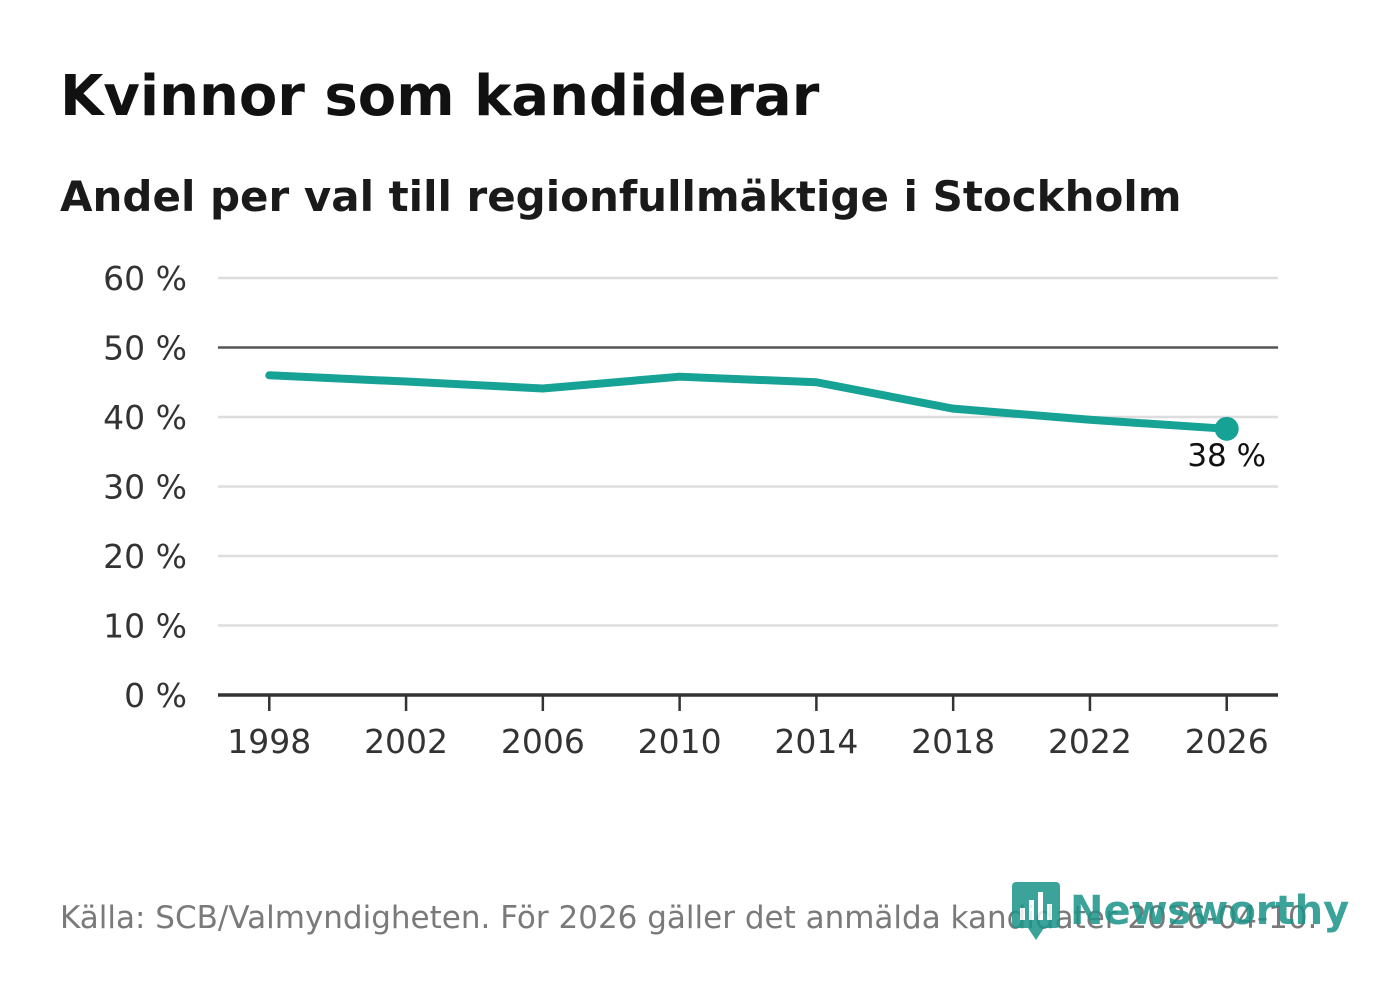 This screenshot has height=999, width=1382. What do you see at coordinates (145, 348) in the screenshot?
I see `y-tick-label: 50 %` at bounding box center [145, 348].